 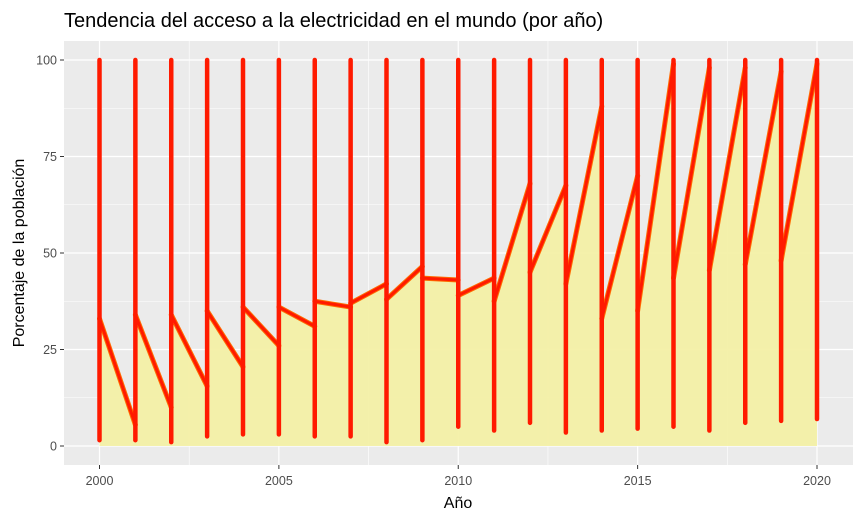 What do you see at coordinates (53, 447) in the screenshot?
I see `y-tick-label: 0` at bounding box center [53, 447].